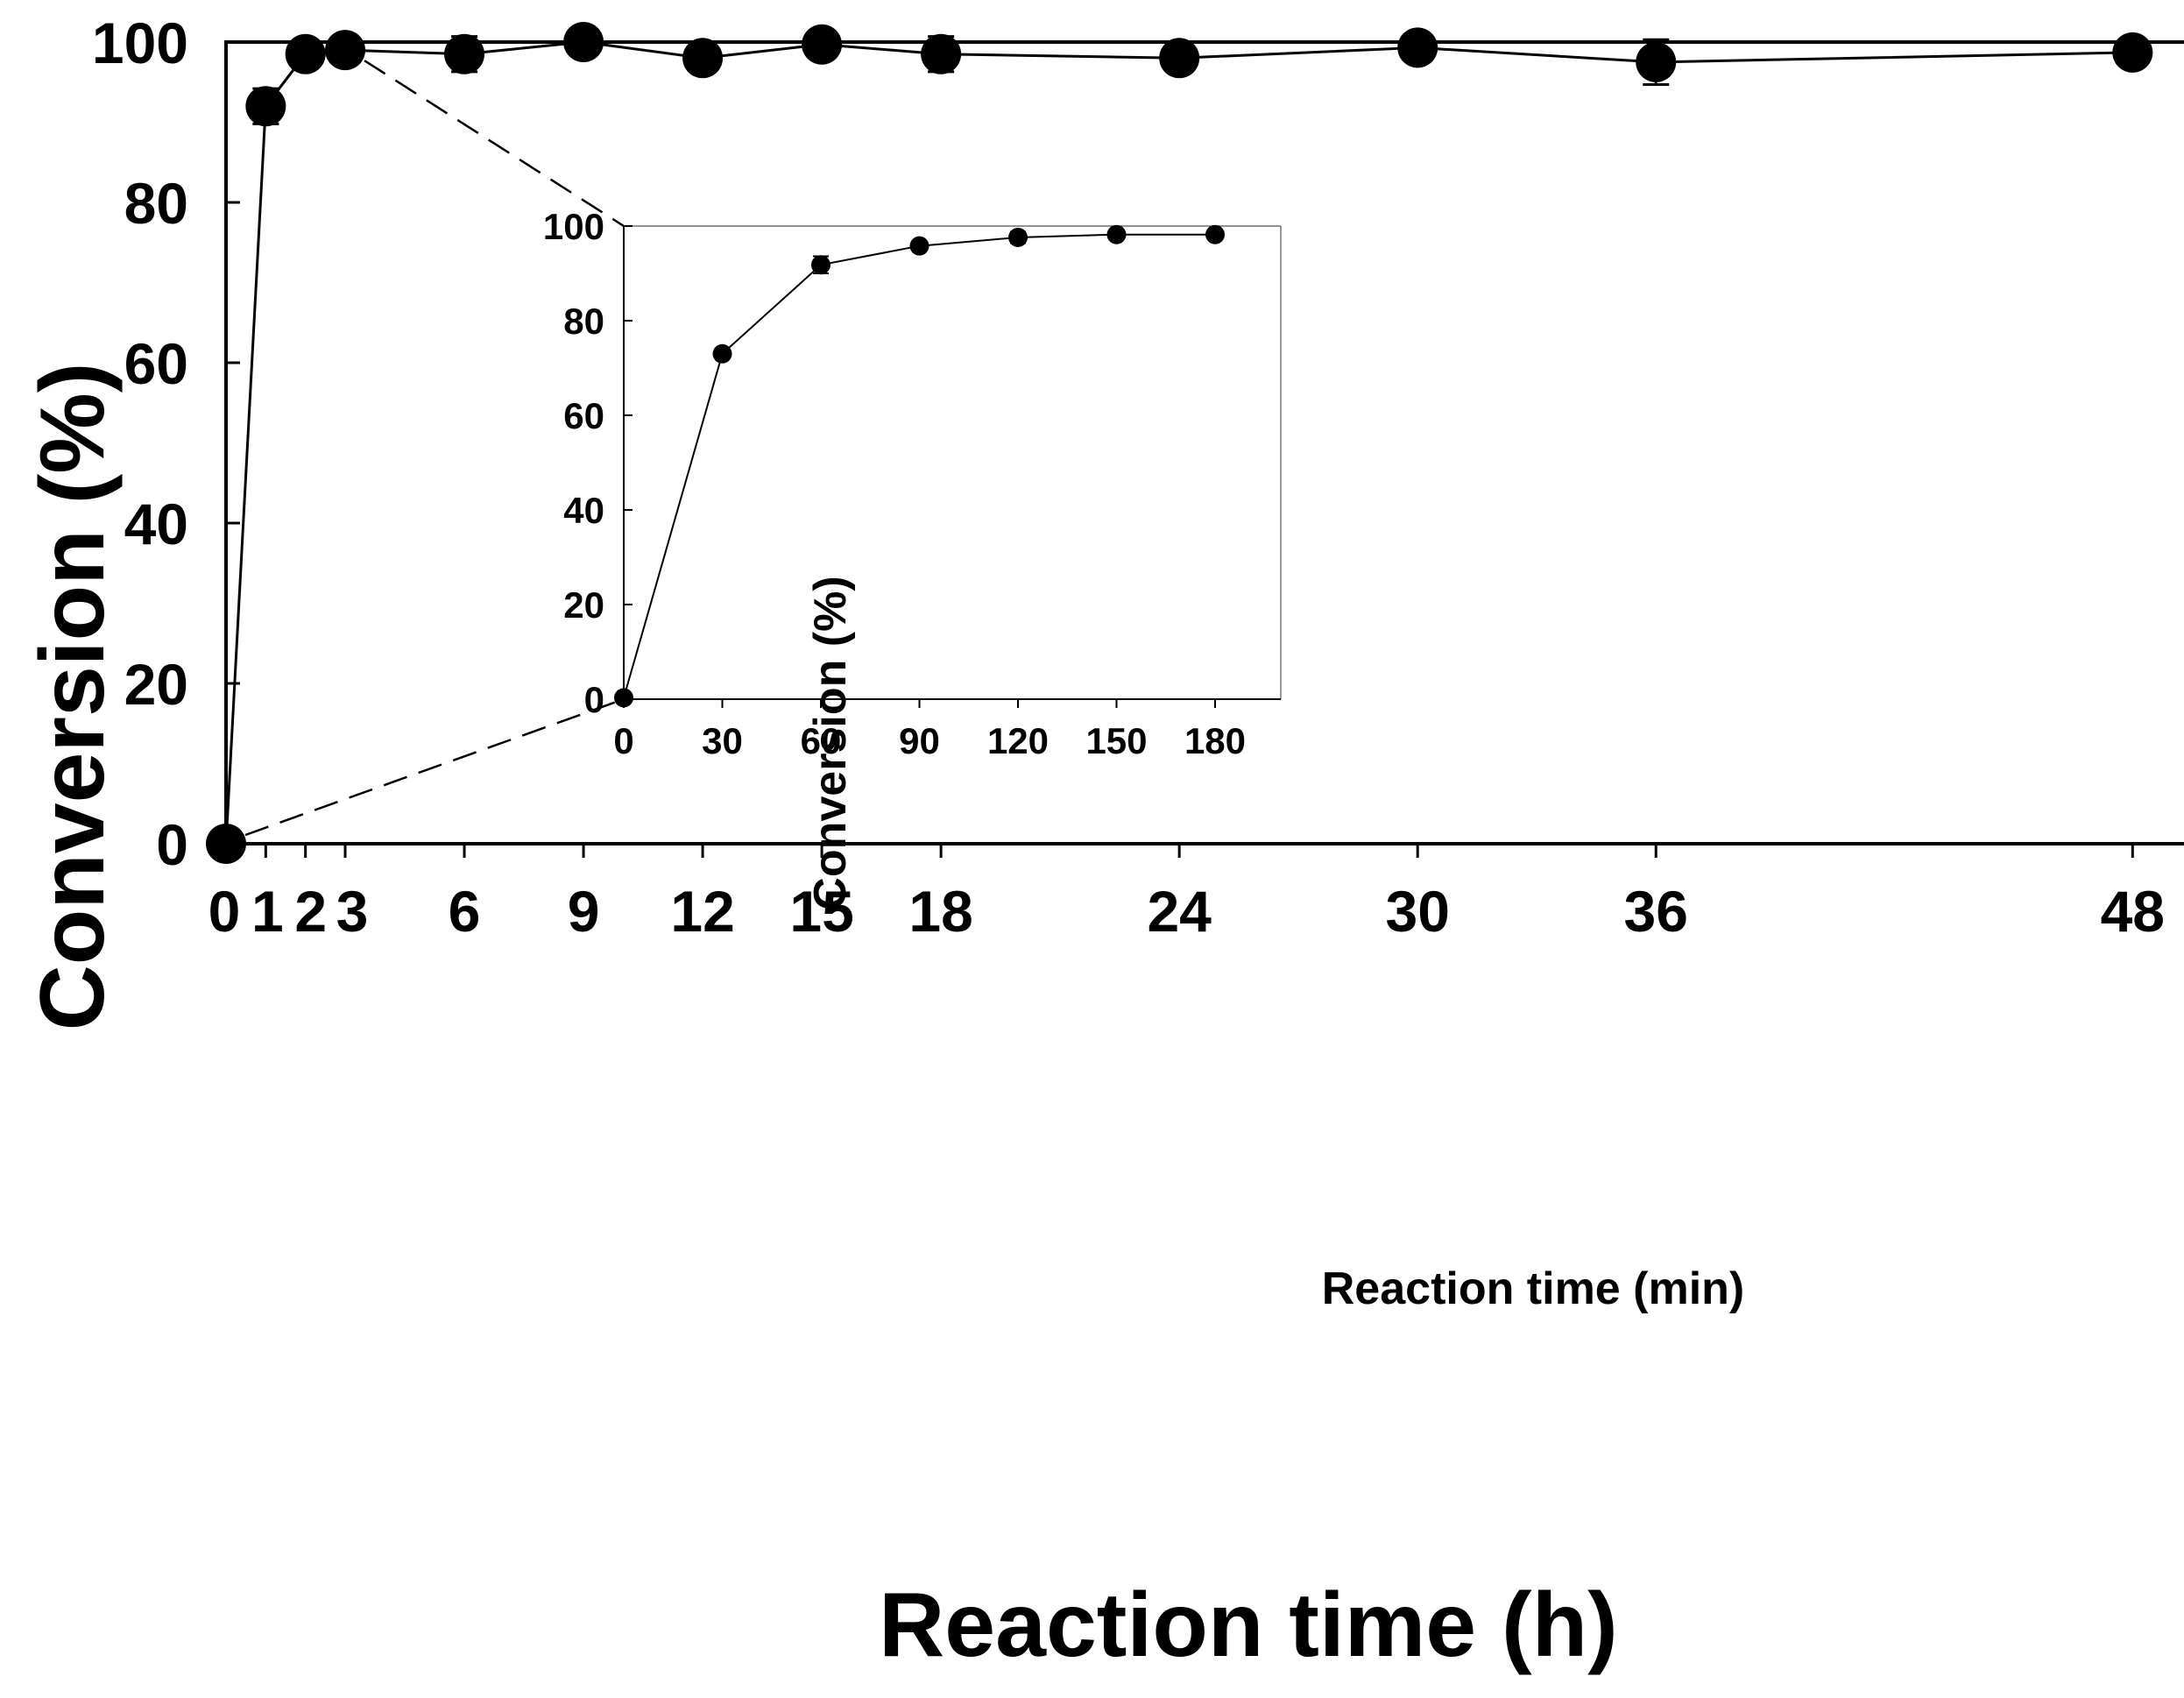 The image size is (2184, 1698). I want to click on zoom-connector-lines, so click(434, 448).